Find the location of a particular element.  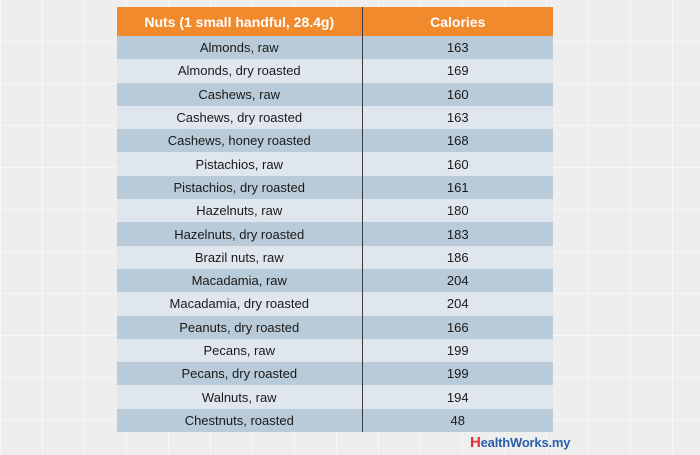

table-row: Pecans, dry roasted 199 is located at coordinates (335, 374).